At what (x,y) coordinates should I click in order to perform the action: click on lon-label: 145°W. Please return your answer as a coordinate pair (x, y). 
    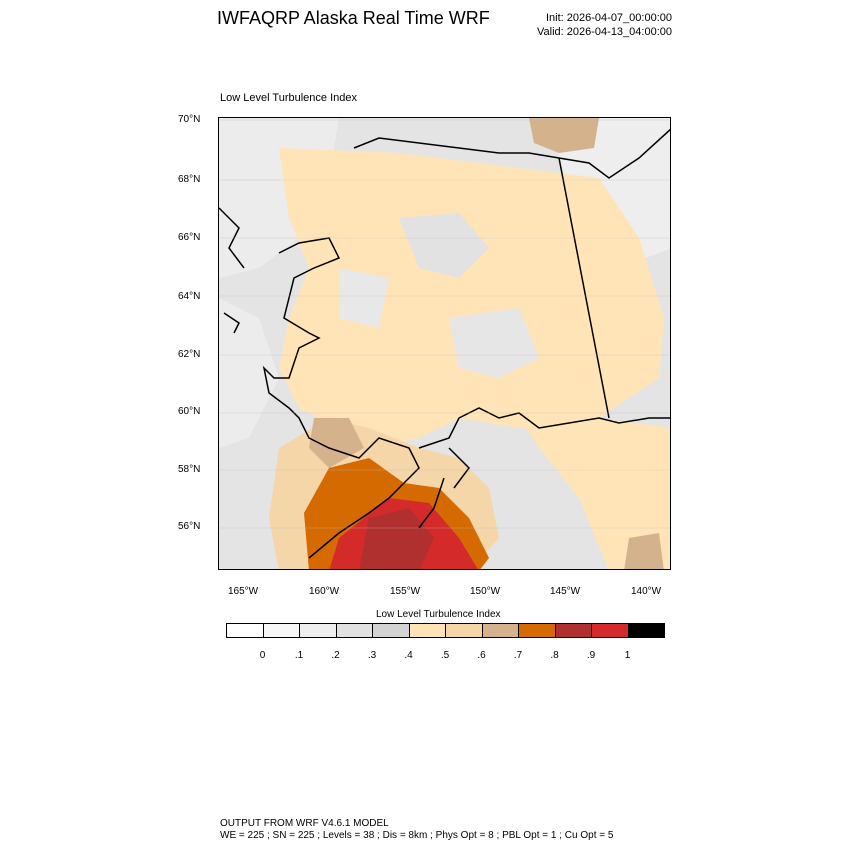
    Looking at the image, I should click on (565, 591).